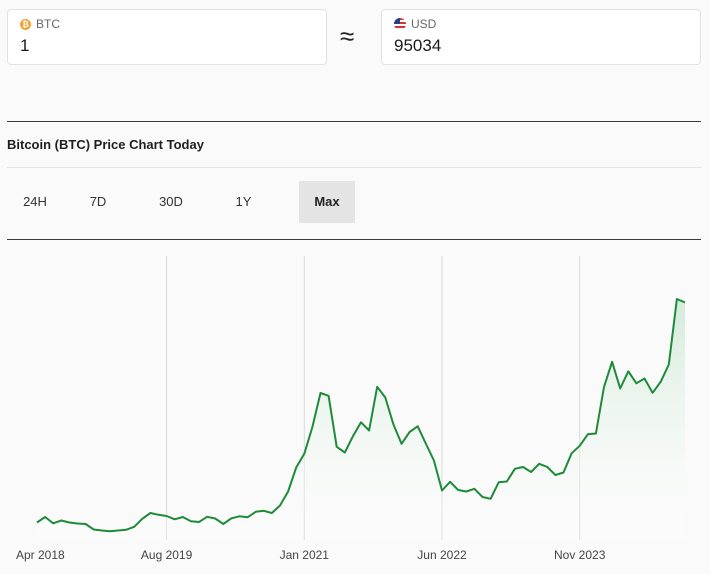  I want to click on tab-30d: 30D, so click(171, 201).